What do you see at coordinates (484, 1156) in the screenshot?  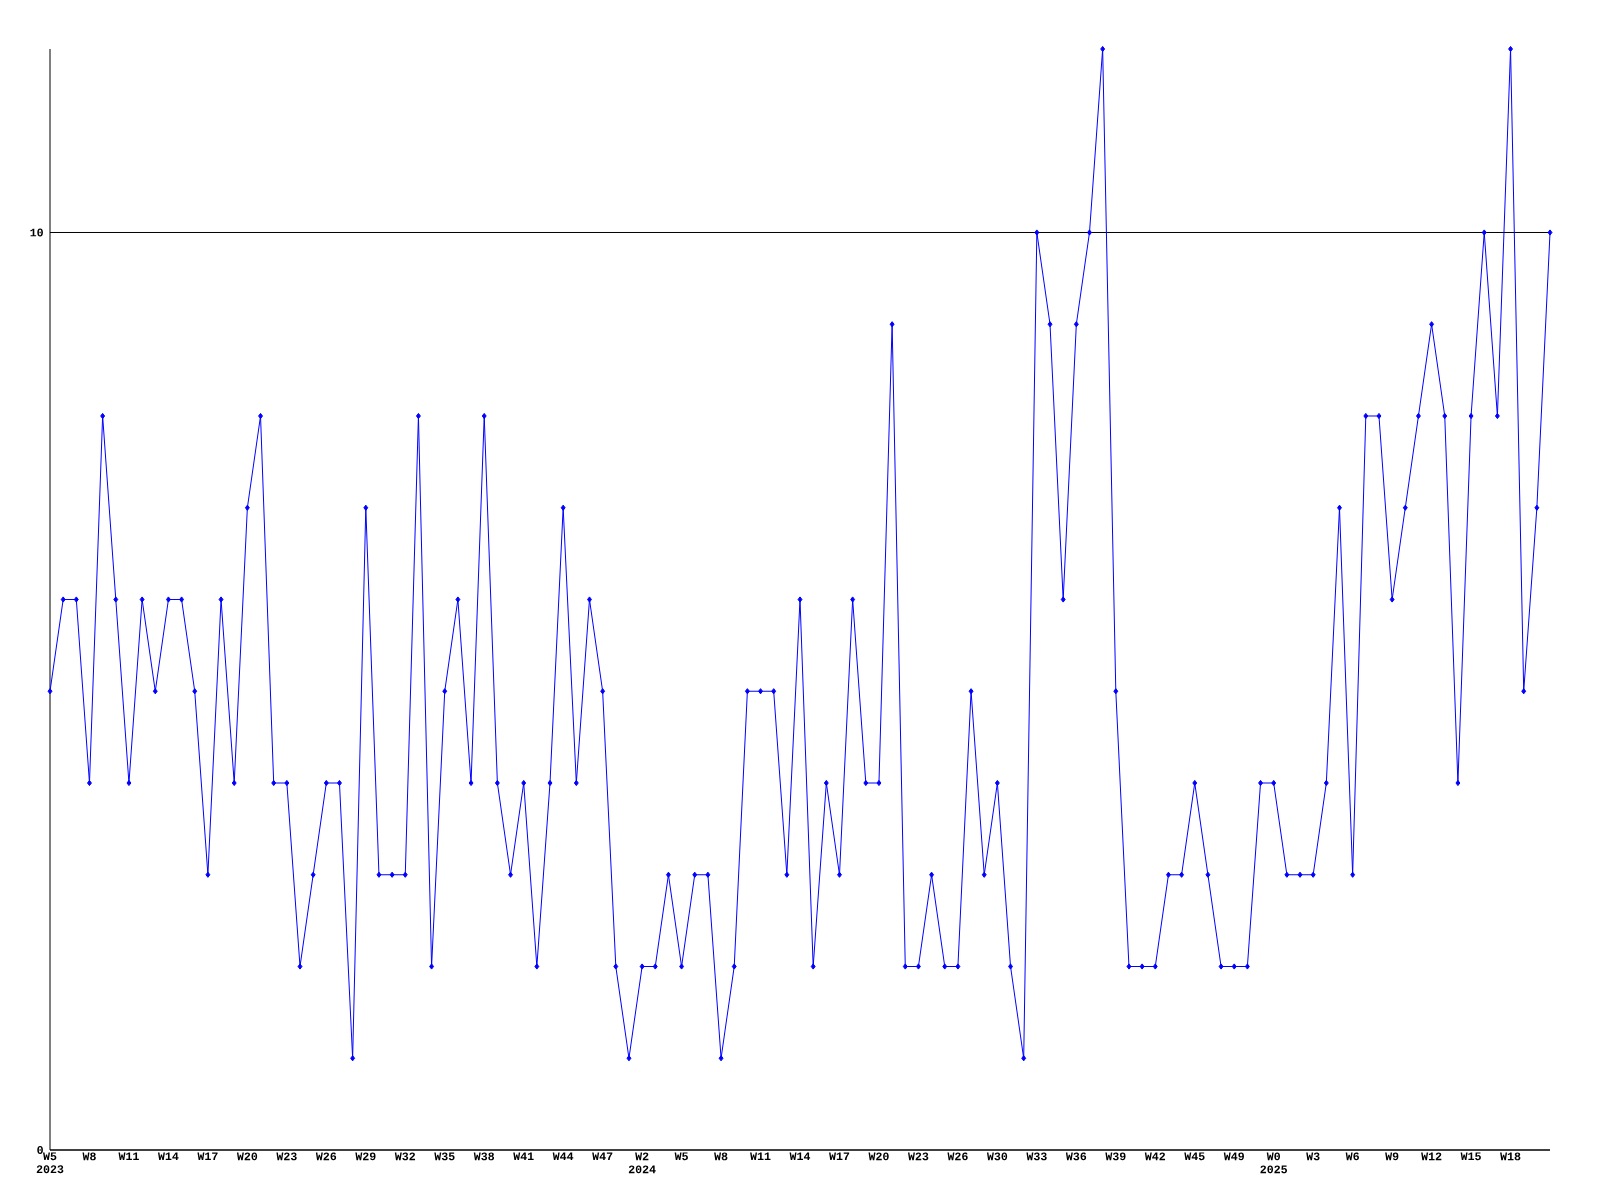 I see `x-tick-label: W38` at bounding box center [484, 1156].